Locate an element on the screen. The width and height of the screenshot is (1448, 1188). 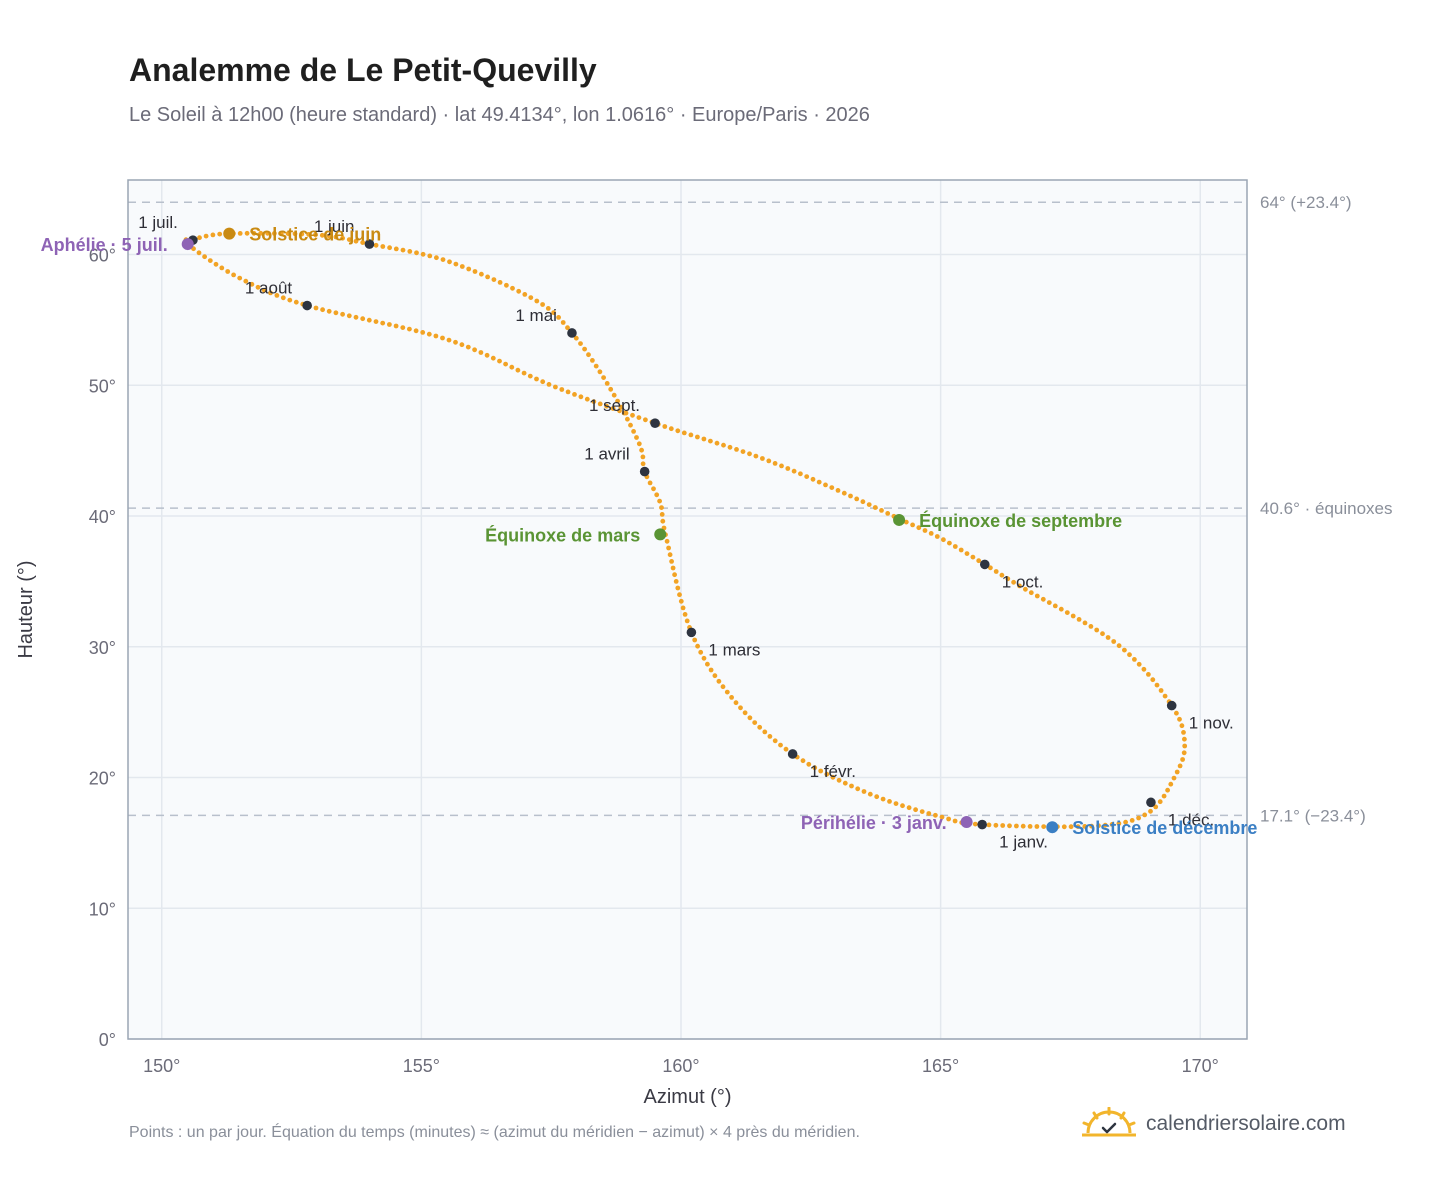
event-marker is located at coordinates (1052, 827).